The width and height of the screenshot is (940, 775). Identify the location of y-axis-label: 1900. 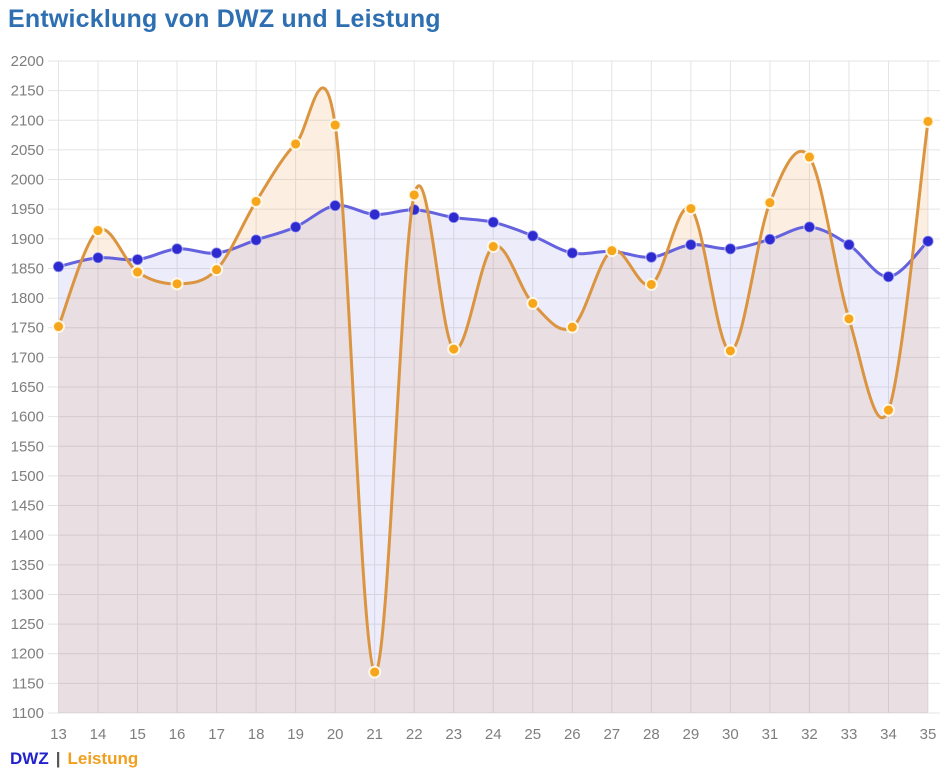
(27, 239).